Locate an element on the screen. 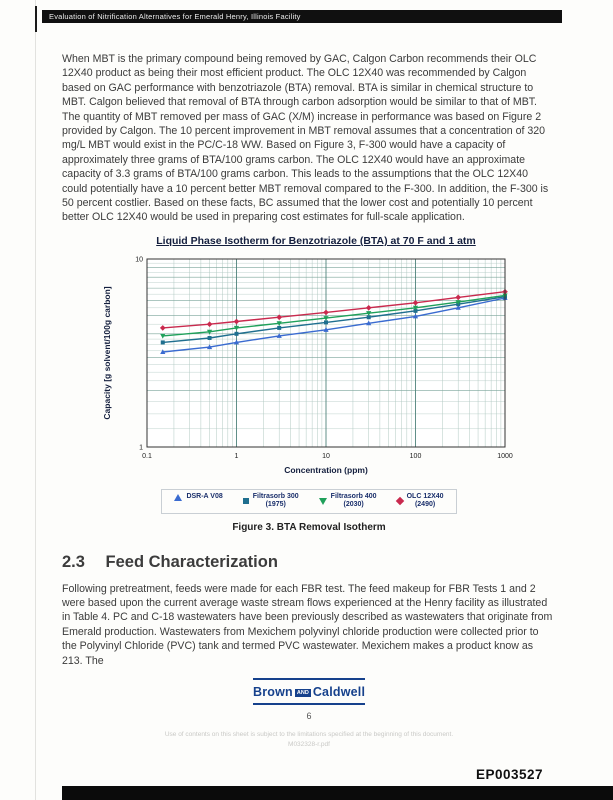 The height and width of the screenshot is (800, 613). legend-item: OLC 12X40 (2490) is located at coordinates (419, 501).